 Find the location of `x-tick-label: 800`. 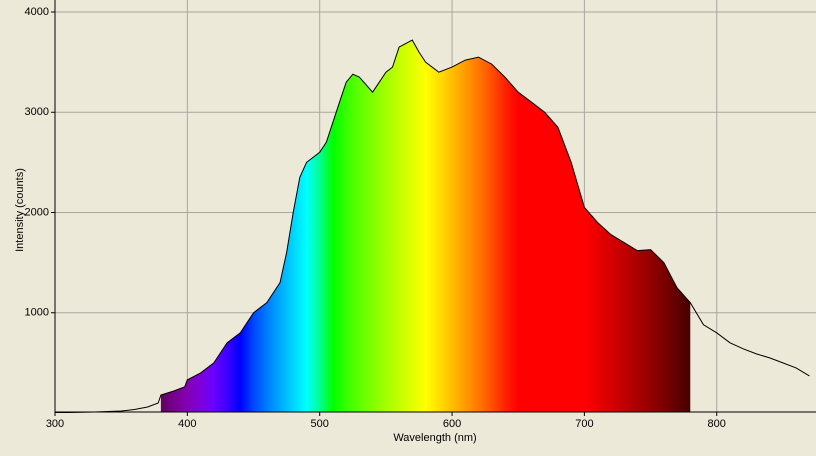

x-tick-label: 800 is located at coordinates (717, 424).